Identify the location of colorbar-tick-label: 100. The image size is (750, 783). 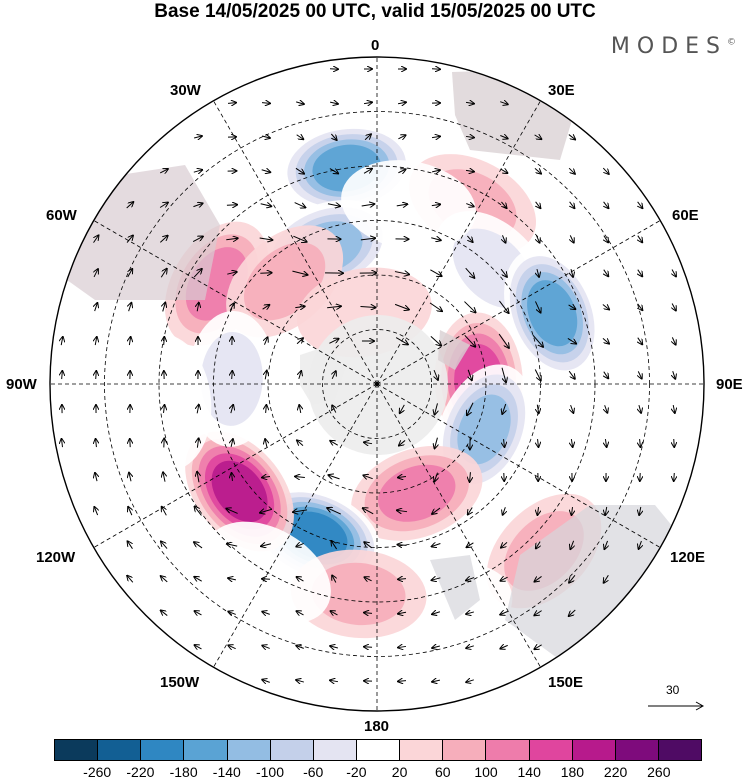
(486, 772).